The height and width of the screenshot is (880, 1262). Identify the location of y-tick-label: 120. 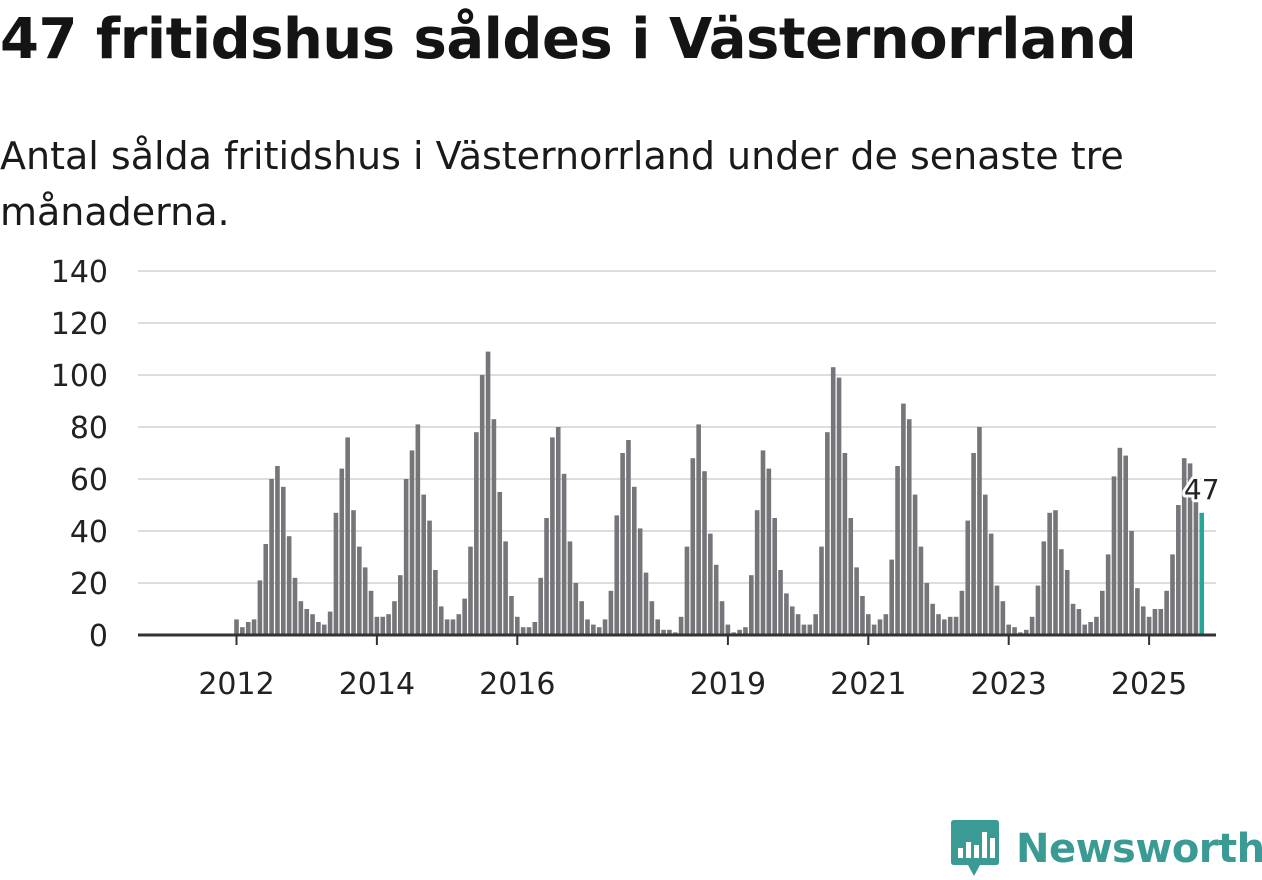
(79, 324).